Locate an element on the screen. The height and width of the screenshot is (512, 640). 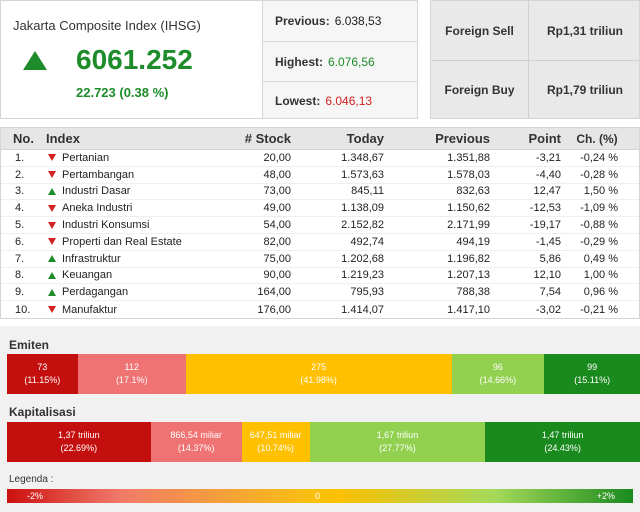
segment-value: 275 is located at coordinates (319, 367).